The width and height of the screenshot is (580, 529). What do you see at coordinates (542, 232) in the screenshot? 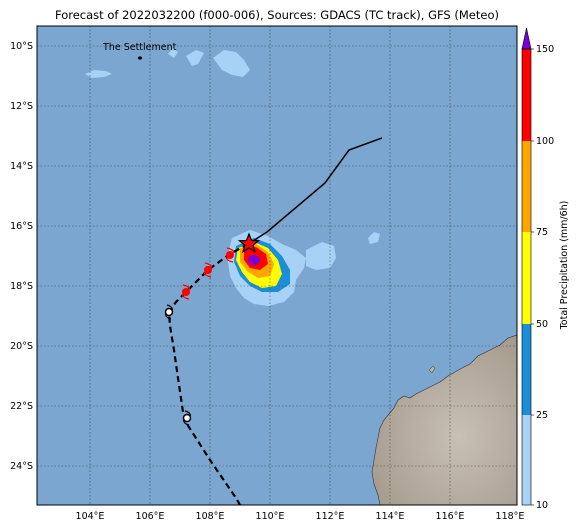
I see `colorbar-tick: 75` at bounding box center [542, 232].